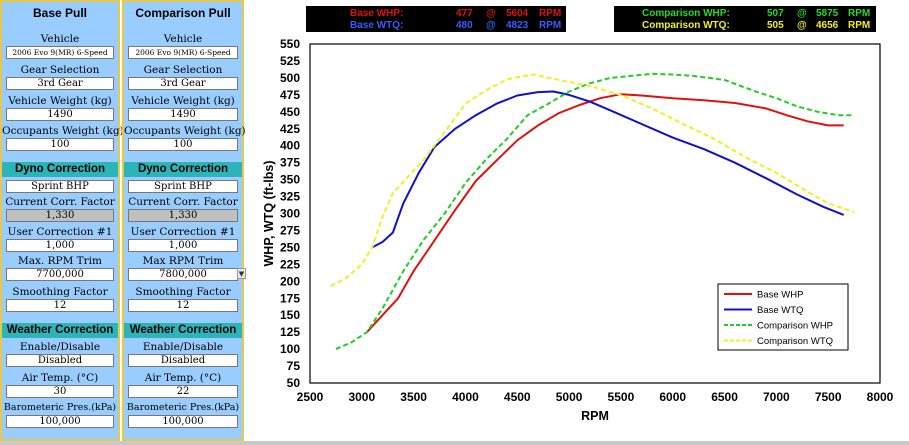  I want to click on y-tick-label: 475, so click(290, 95).